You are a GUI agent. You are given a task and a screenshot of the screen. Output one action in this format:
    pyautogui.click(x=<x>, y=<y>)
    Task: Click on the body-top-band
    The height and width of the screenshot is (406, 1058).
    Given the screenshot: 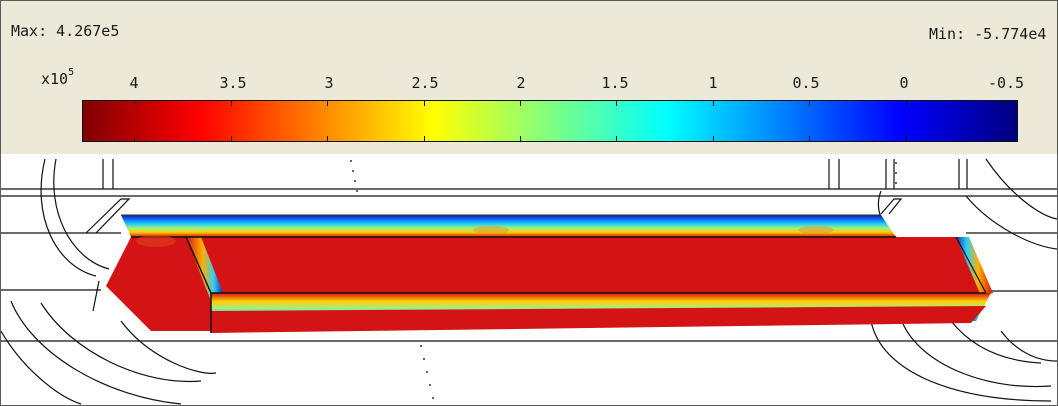 What is the action you would take?
    pyautogui.click(x=508, y=226)
    